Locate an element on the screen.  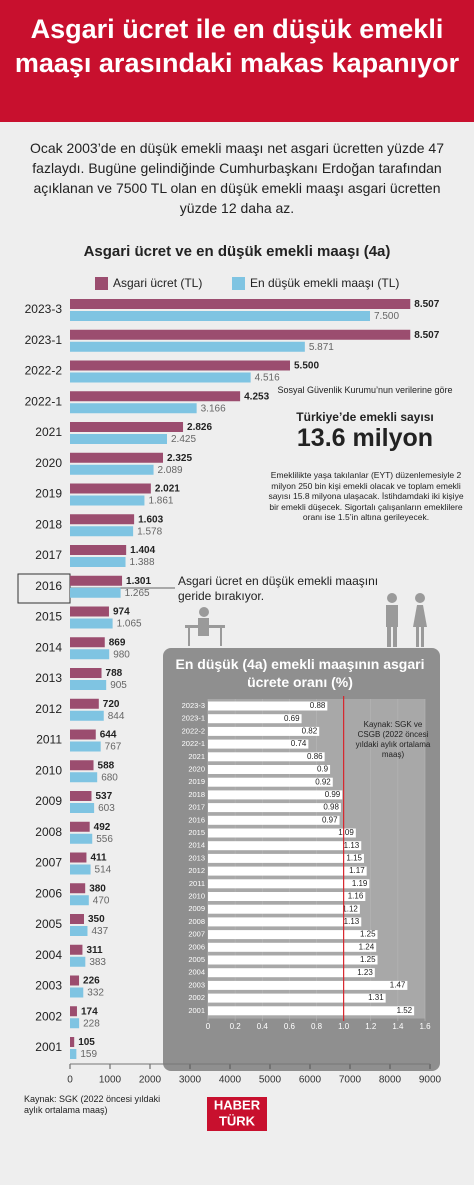
value-label: 3.166 is located at coordinates (213, 408).